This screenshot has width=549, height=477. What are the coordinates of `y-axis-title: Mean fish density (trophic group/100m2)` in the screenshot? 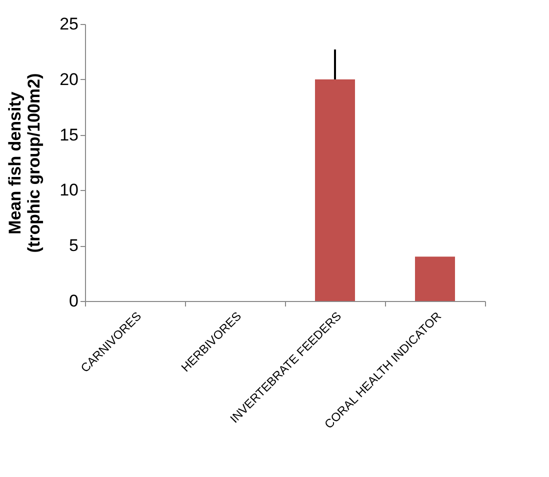 It's located at (25, 163).